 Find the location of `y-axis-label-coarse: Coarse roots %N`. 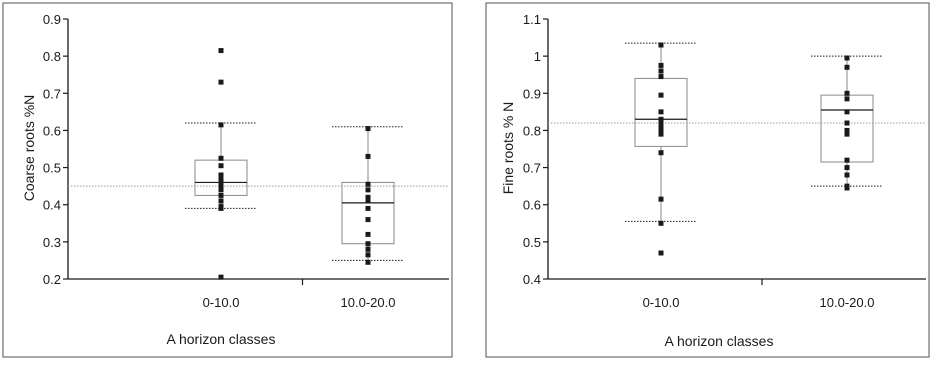

y-axis-label-coarse: Coarse roots %N is located at coordinates (29, 148).